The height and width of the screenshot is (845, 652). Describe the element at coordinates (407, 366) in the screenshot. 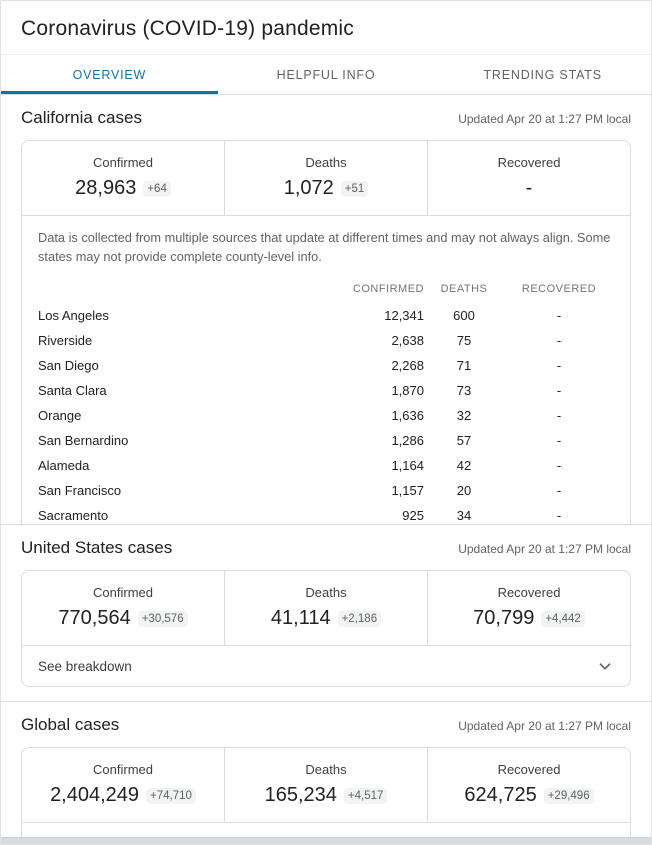

I see `county-confirmed: 2,268` at that location.